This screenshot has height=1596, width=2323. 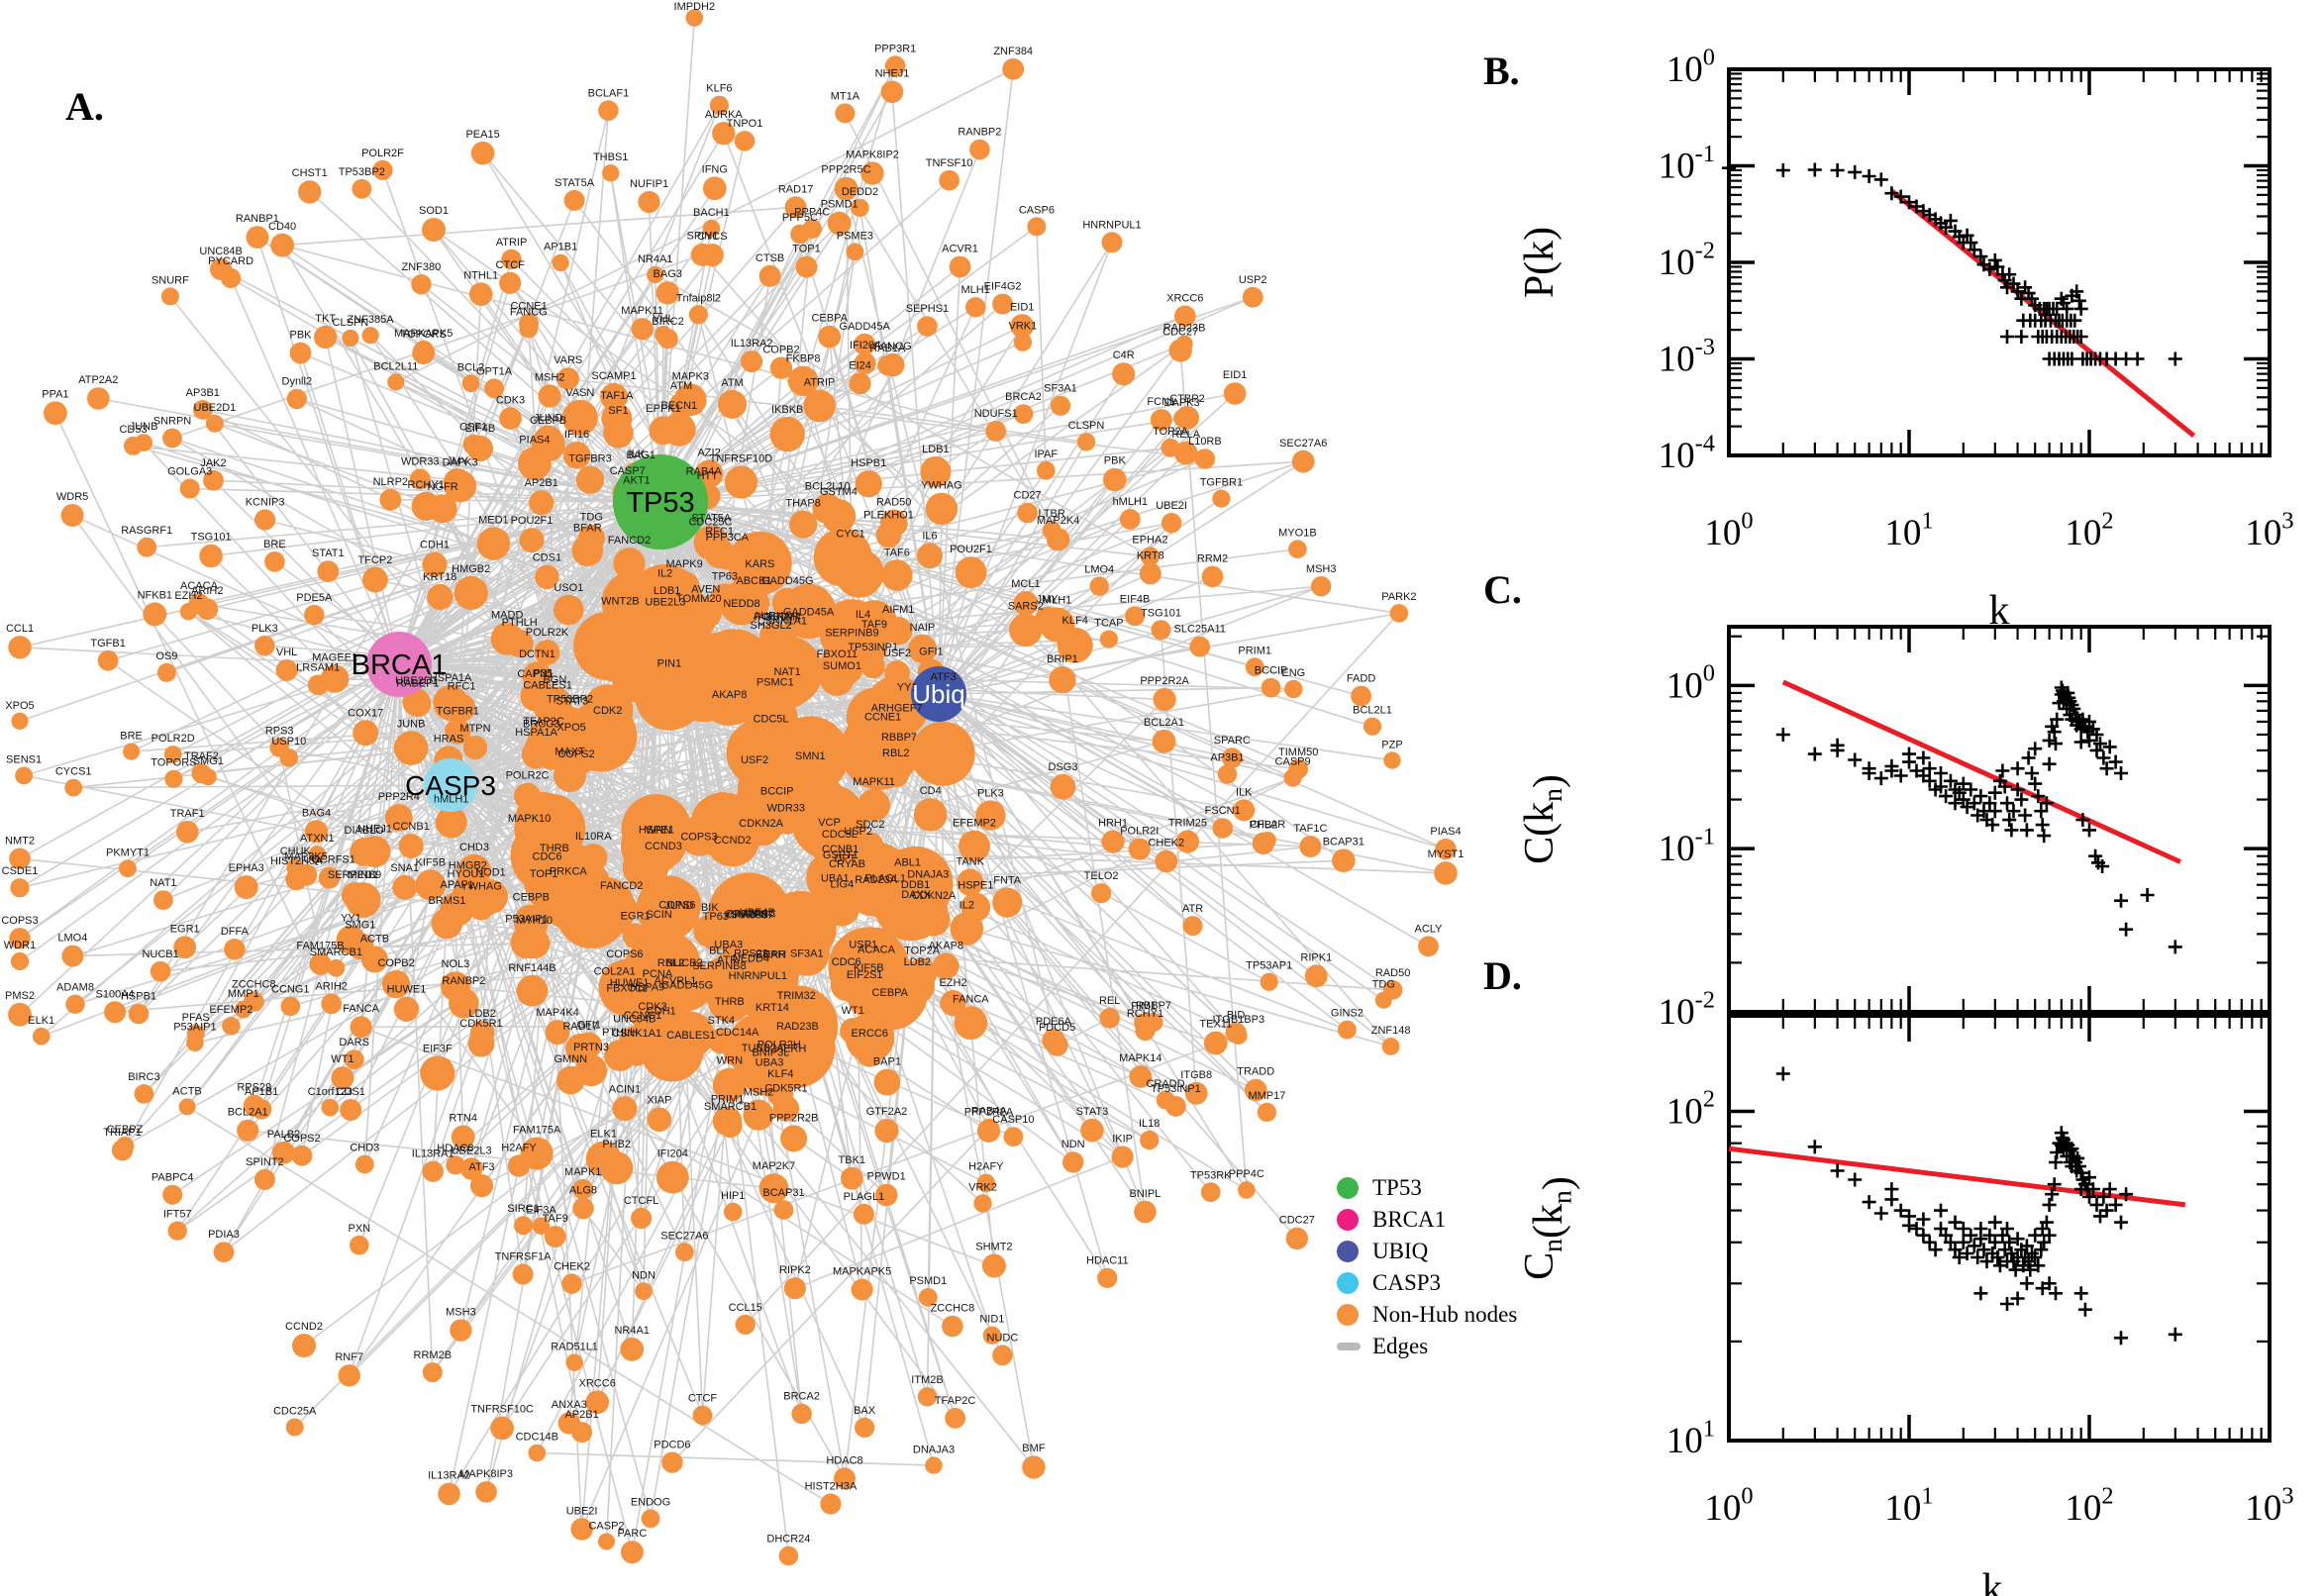 I want to click on svg-text: NLRP2, so click(x=390, y=482).